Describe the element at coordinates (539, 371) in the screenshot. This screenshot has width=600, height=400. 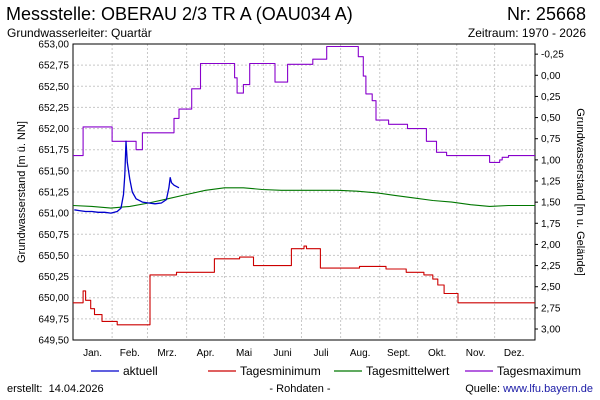
I see `legend-label-tagesmaximum: Tagesmaximum` at that location.